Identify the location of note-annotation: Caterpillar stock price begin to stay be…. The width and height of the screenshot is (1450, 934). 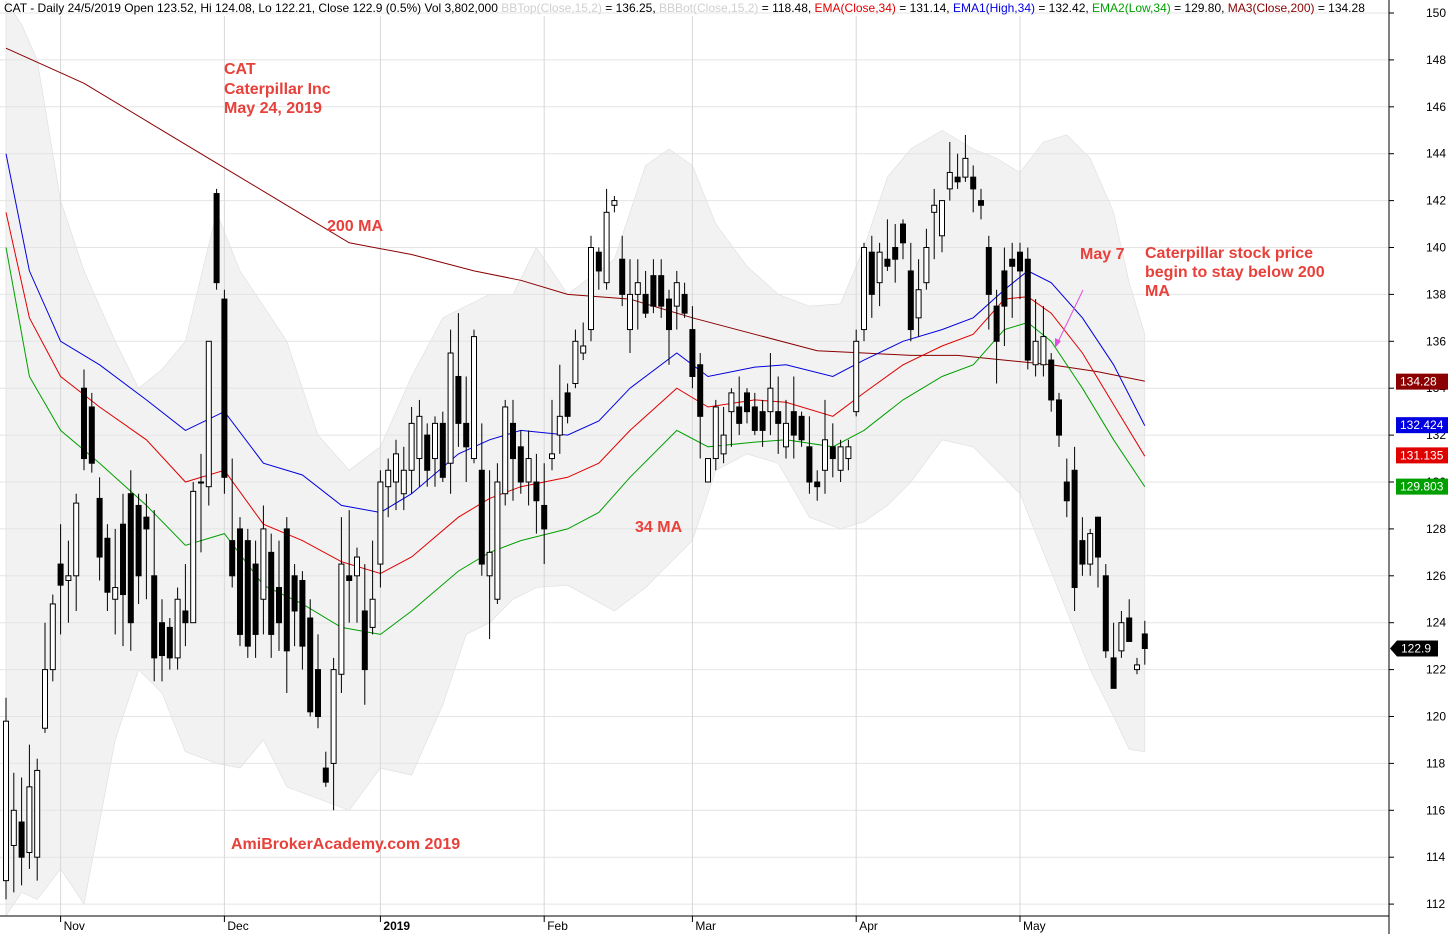
(1235, 272).